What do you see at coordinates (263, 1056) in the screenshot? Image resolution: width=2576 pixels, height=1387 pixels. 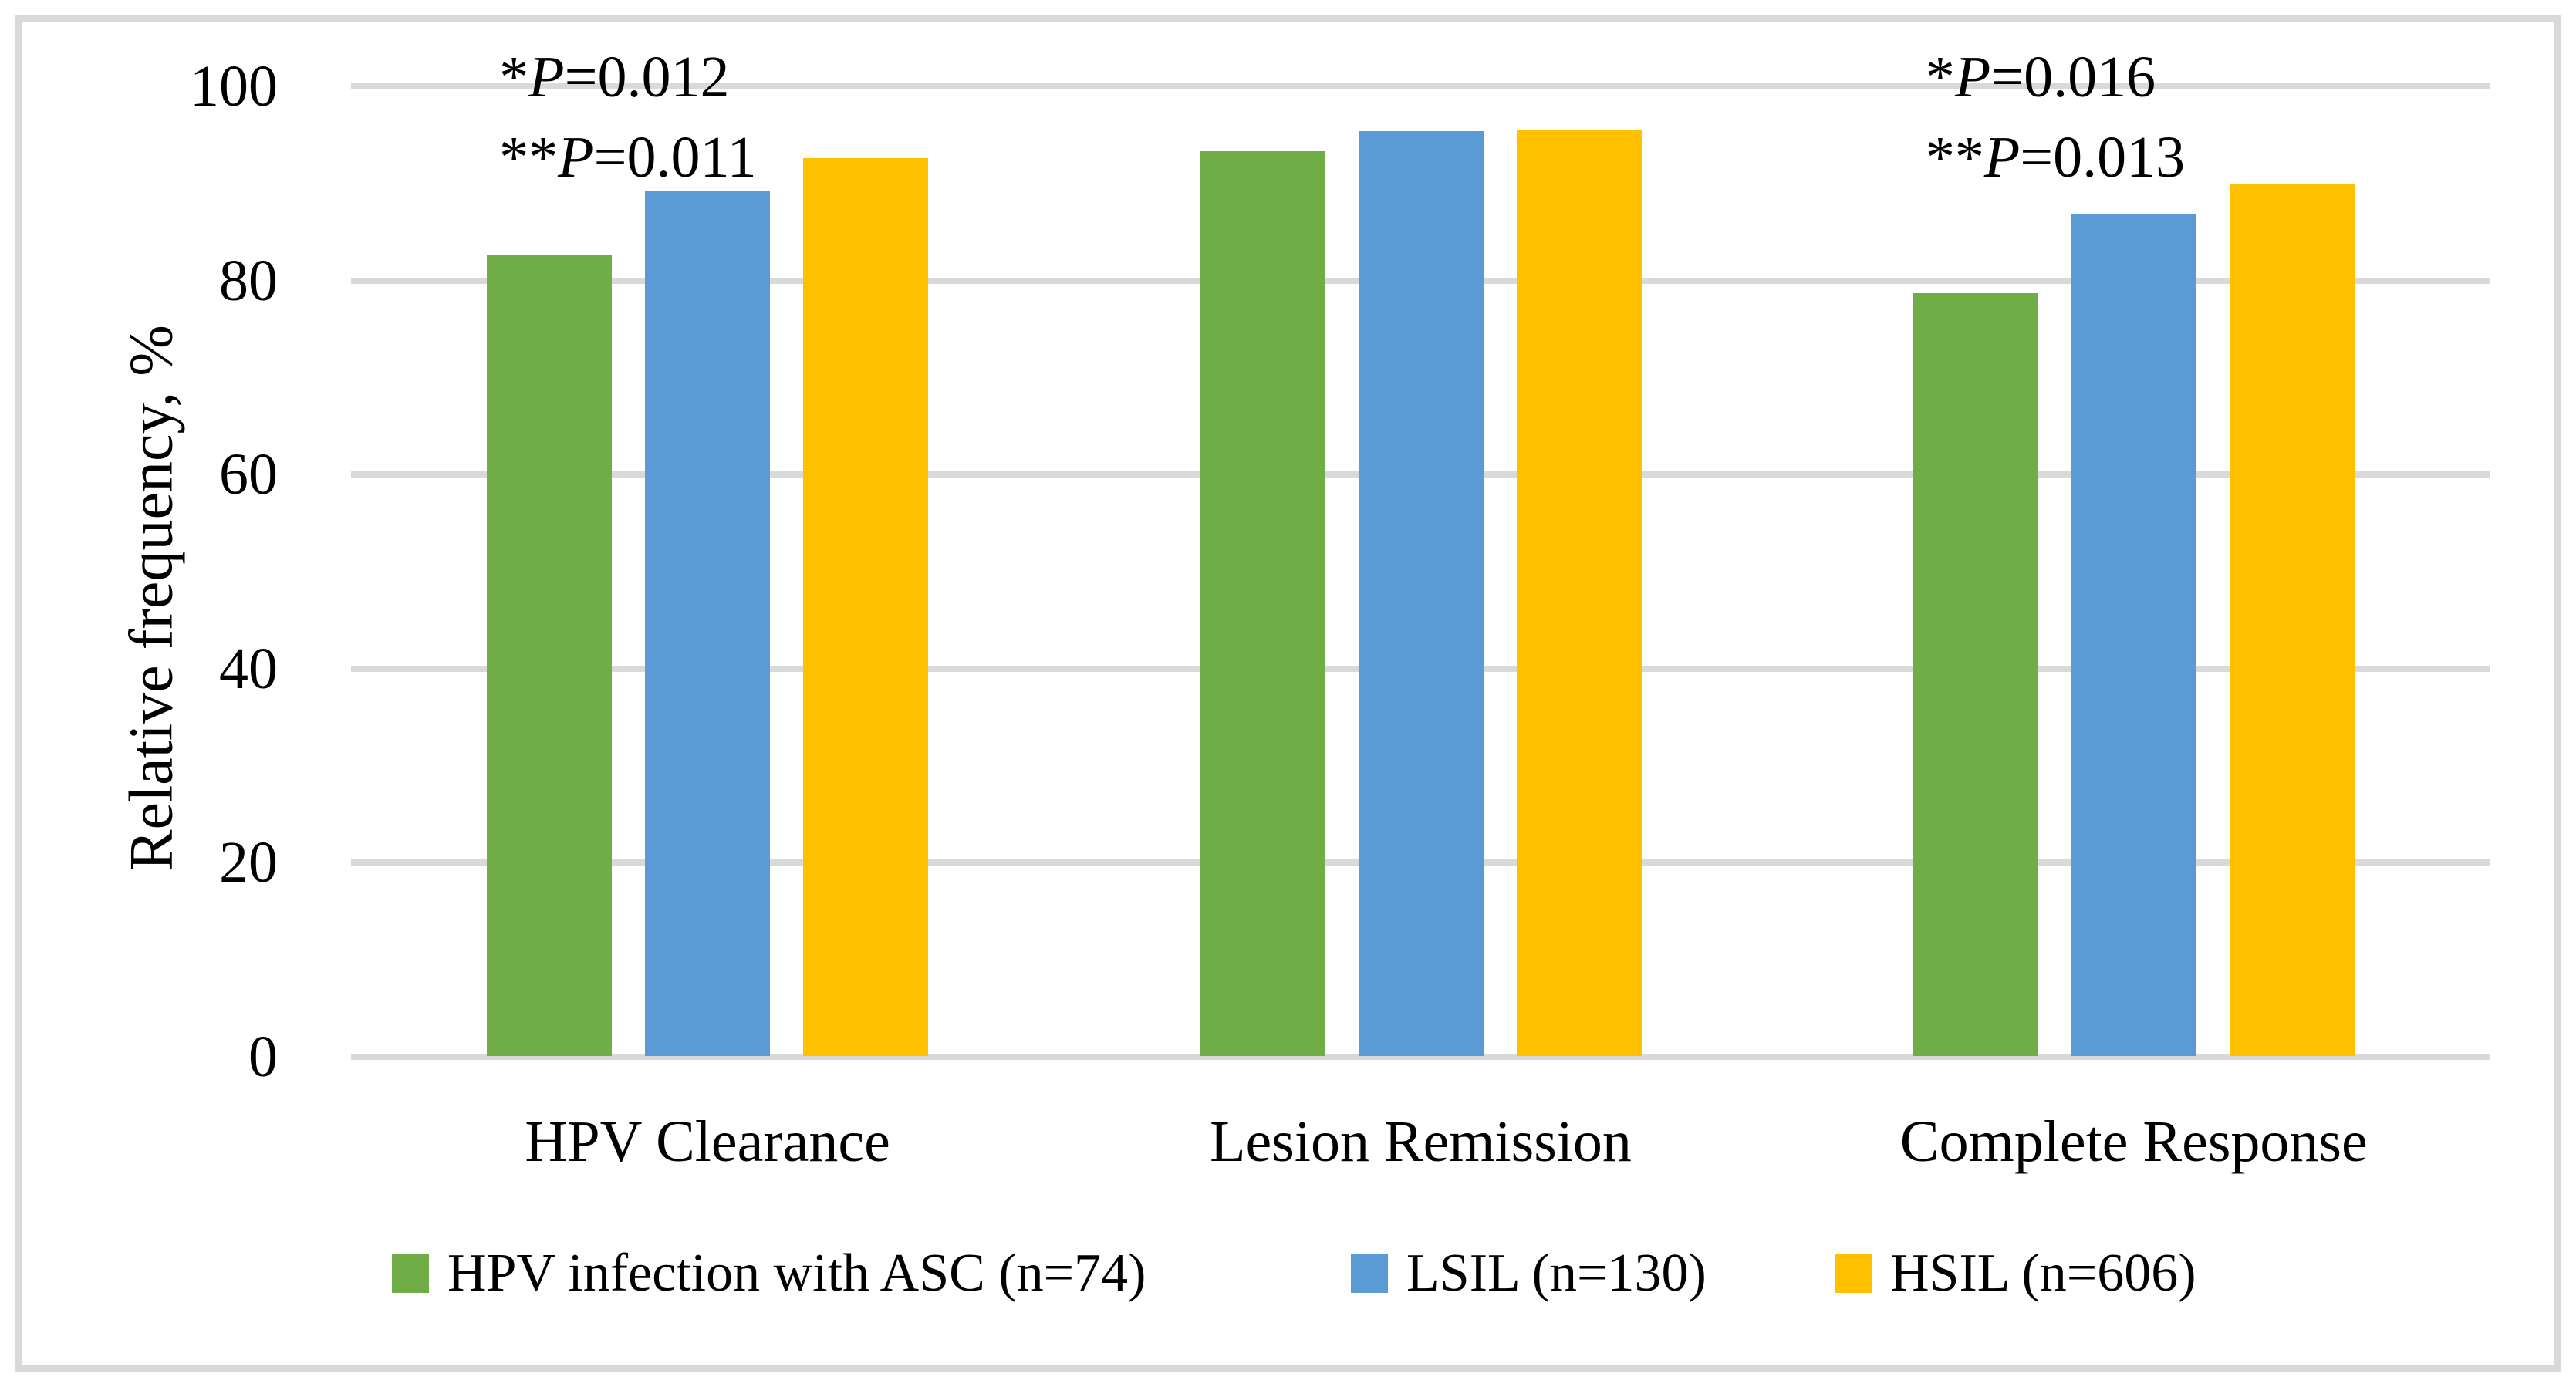 I see `y-tick-label-0: 0` at bounding box center [263, 1056].